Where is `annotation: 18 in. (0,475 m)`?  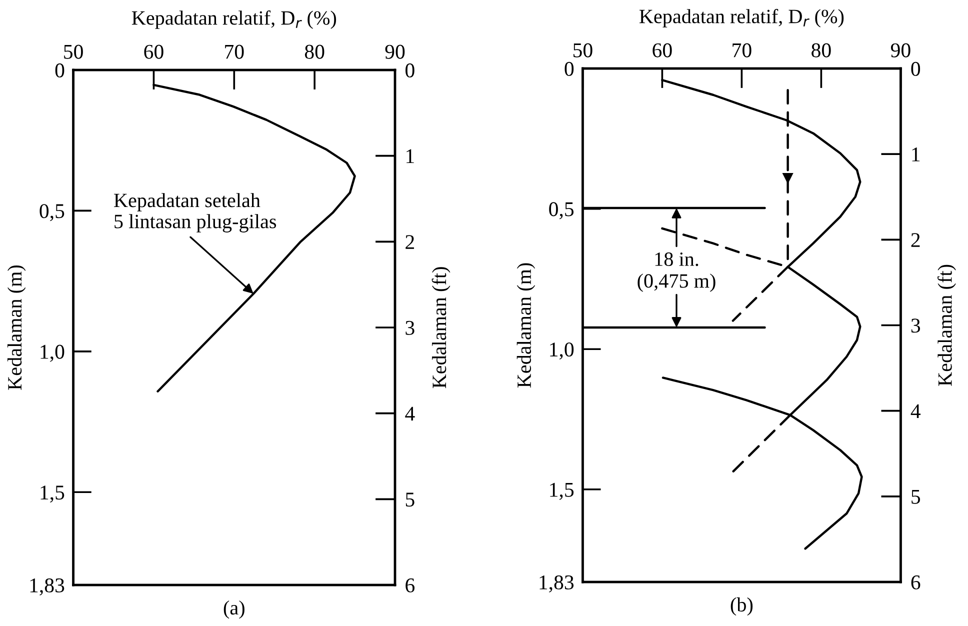 annotation: 18 in. (0,475 m) is located at coordinates (677, 272).